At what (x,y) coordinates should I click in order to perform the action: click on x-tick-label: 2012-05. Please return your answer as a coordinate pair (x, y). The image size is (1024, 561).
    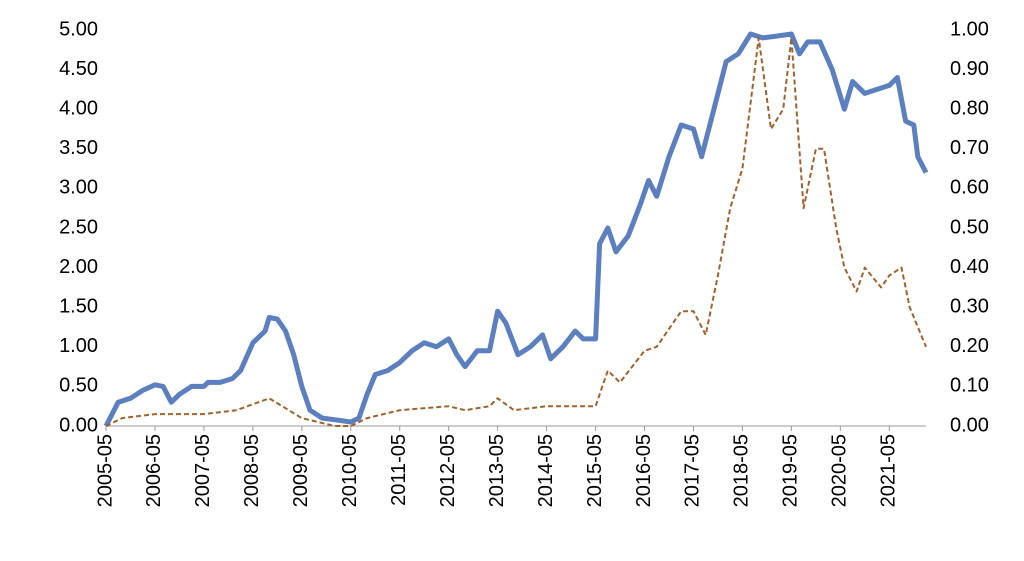
    Looking at the image, I should click on (448, 470).